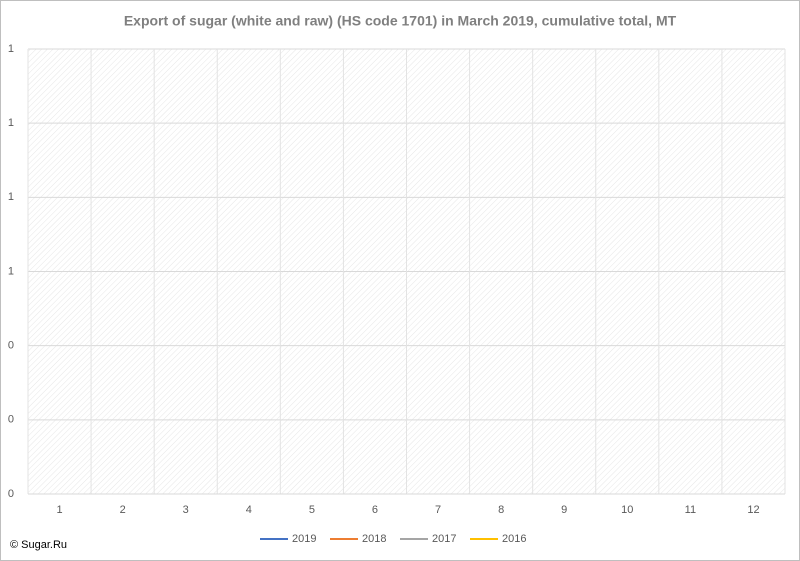 This screenshot has width=800, height=561. Describe the element at coordinates (438, 510) in the screenshot. I see `x-tick-label: 7` at that location.